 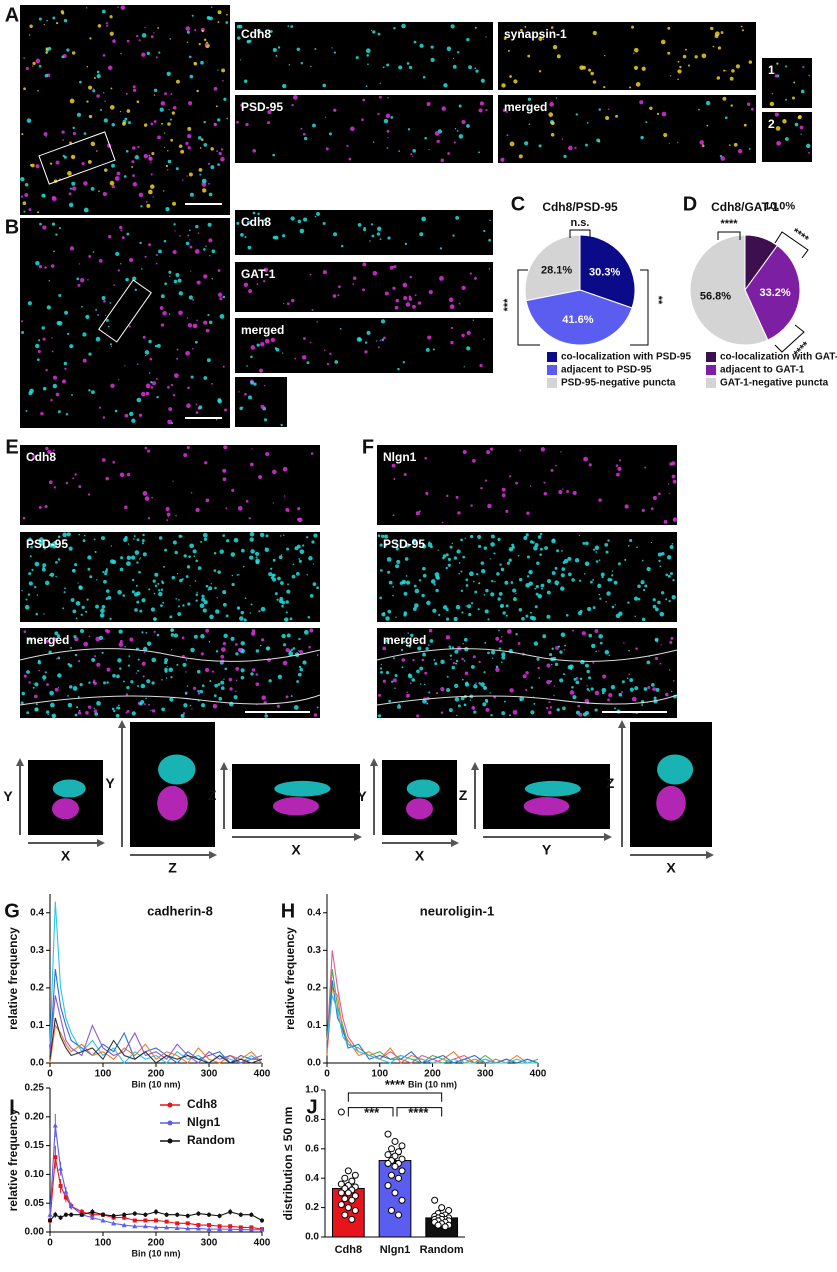 I want to click on signal, so click(x=177, y=769).